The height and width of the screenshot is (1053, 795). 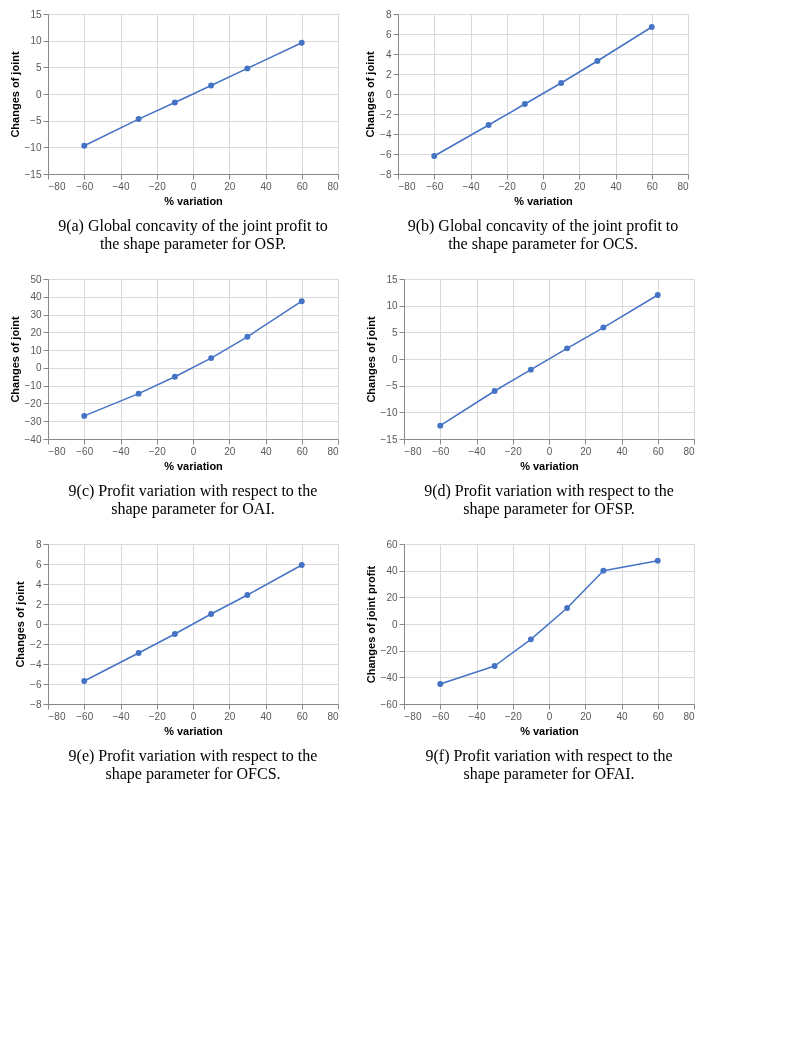 What do you see at coordinates (370, 624) in the screenshot?
I see `y-axis-title: Changes of joint profit` at bounding box center [370, 624].